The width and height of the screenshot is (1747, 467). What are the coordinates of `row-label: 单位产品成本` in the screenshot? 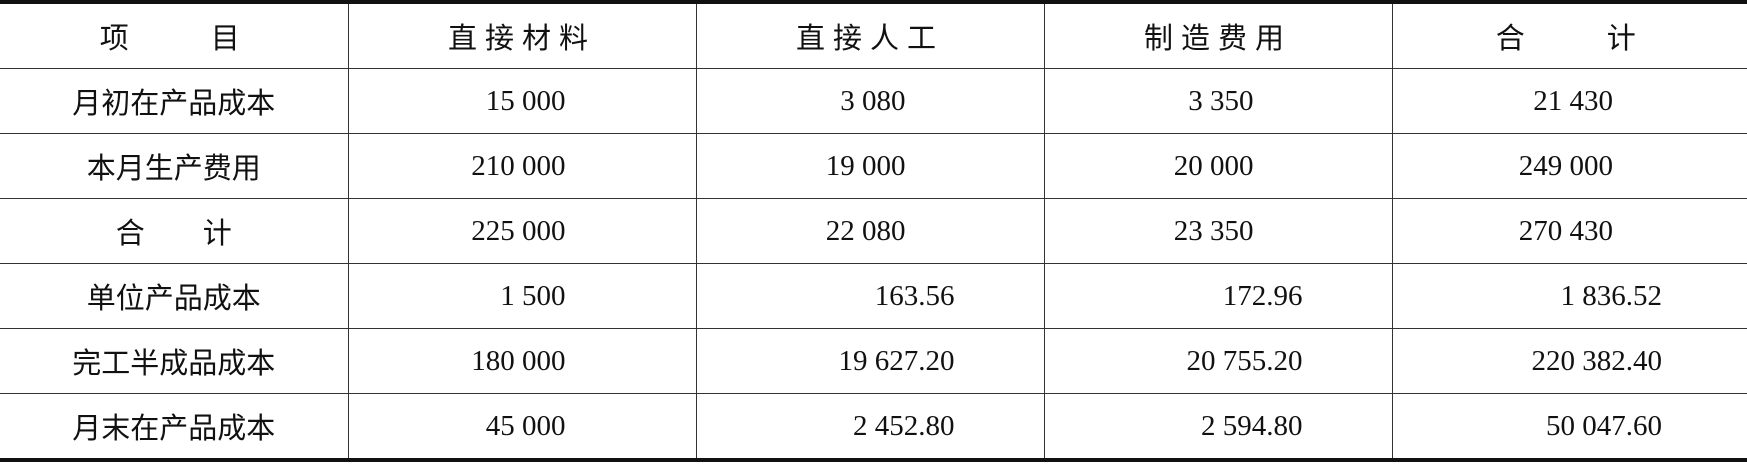 It's located at (174, 296).